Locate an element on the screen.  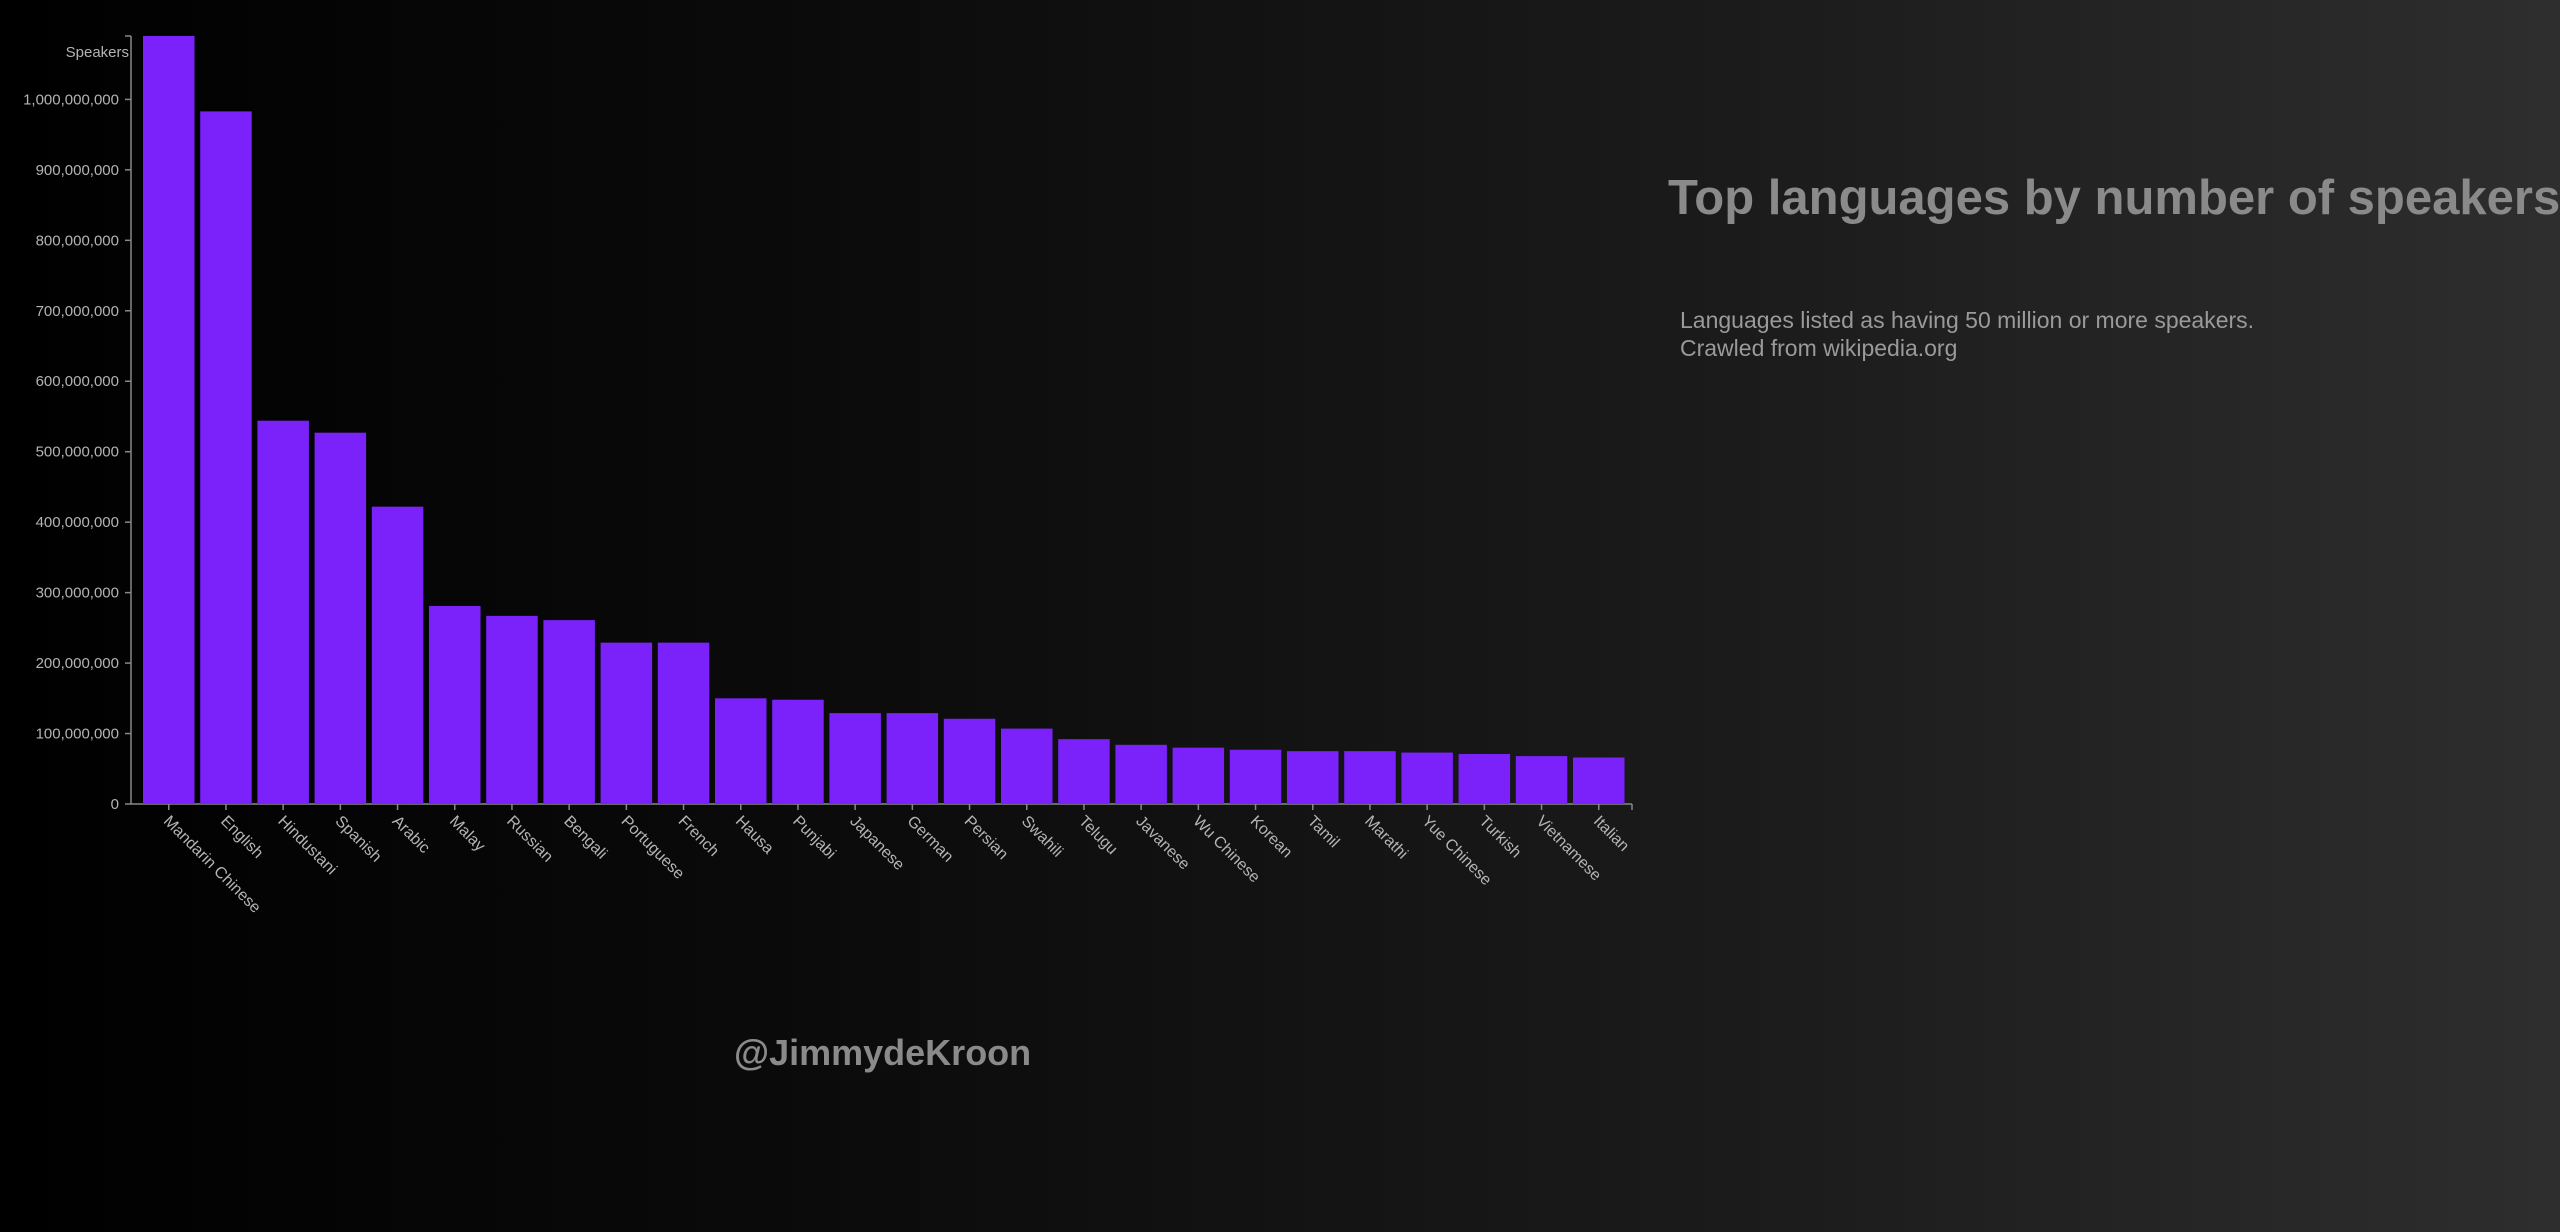
y-tick-label: 1,000,000,000 is located at coordinates (71, 99).